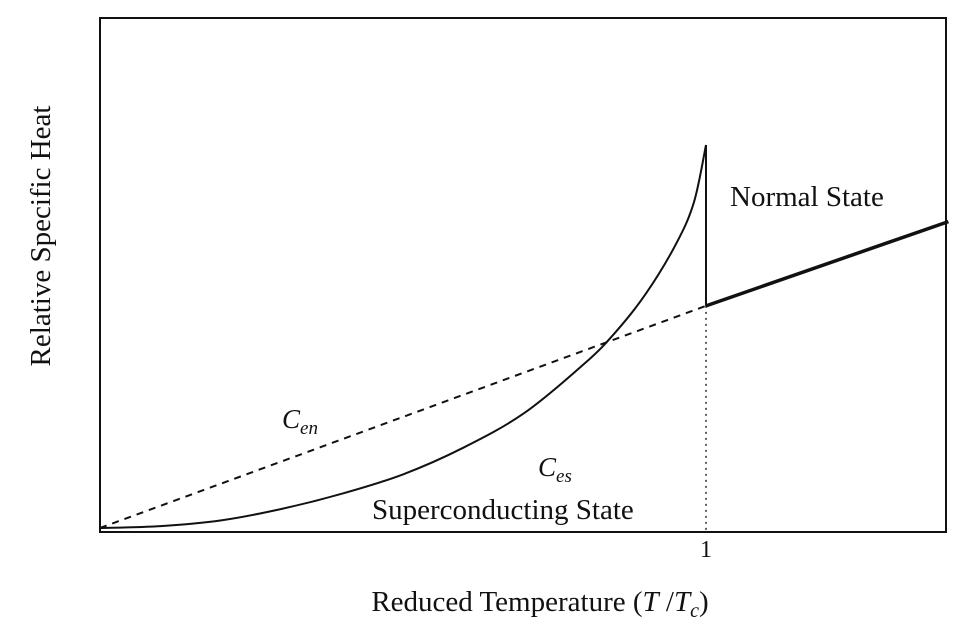 The width and height of the screenshot is (965, 632). What do you see at coordinates (503, 510) in the screenshot?
I see `annotation-superconducting-state: Superconducting State` at bounding box center [503, 510].